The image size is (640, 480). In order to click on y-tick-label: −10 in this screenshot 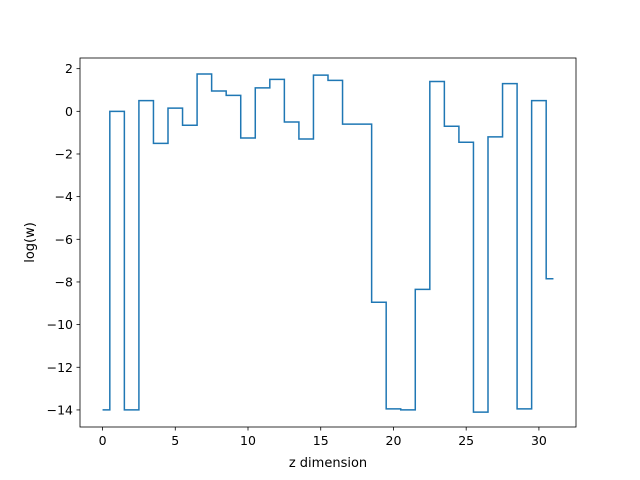, I will do `click(60, 324)`.